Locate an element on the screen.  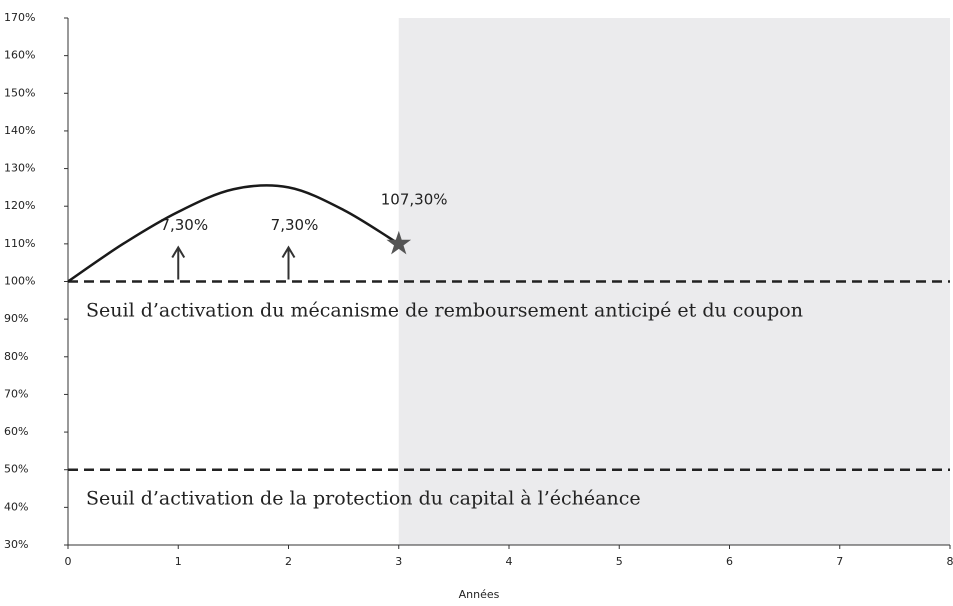
x-tick-label: 1 is located at coordinates (178, 561).